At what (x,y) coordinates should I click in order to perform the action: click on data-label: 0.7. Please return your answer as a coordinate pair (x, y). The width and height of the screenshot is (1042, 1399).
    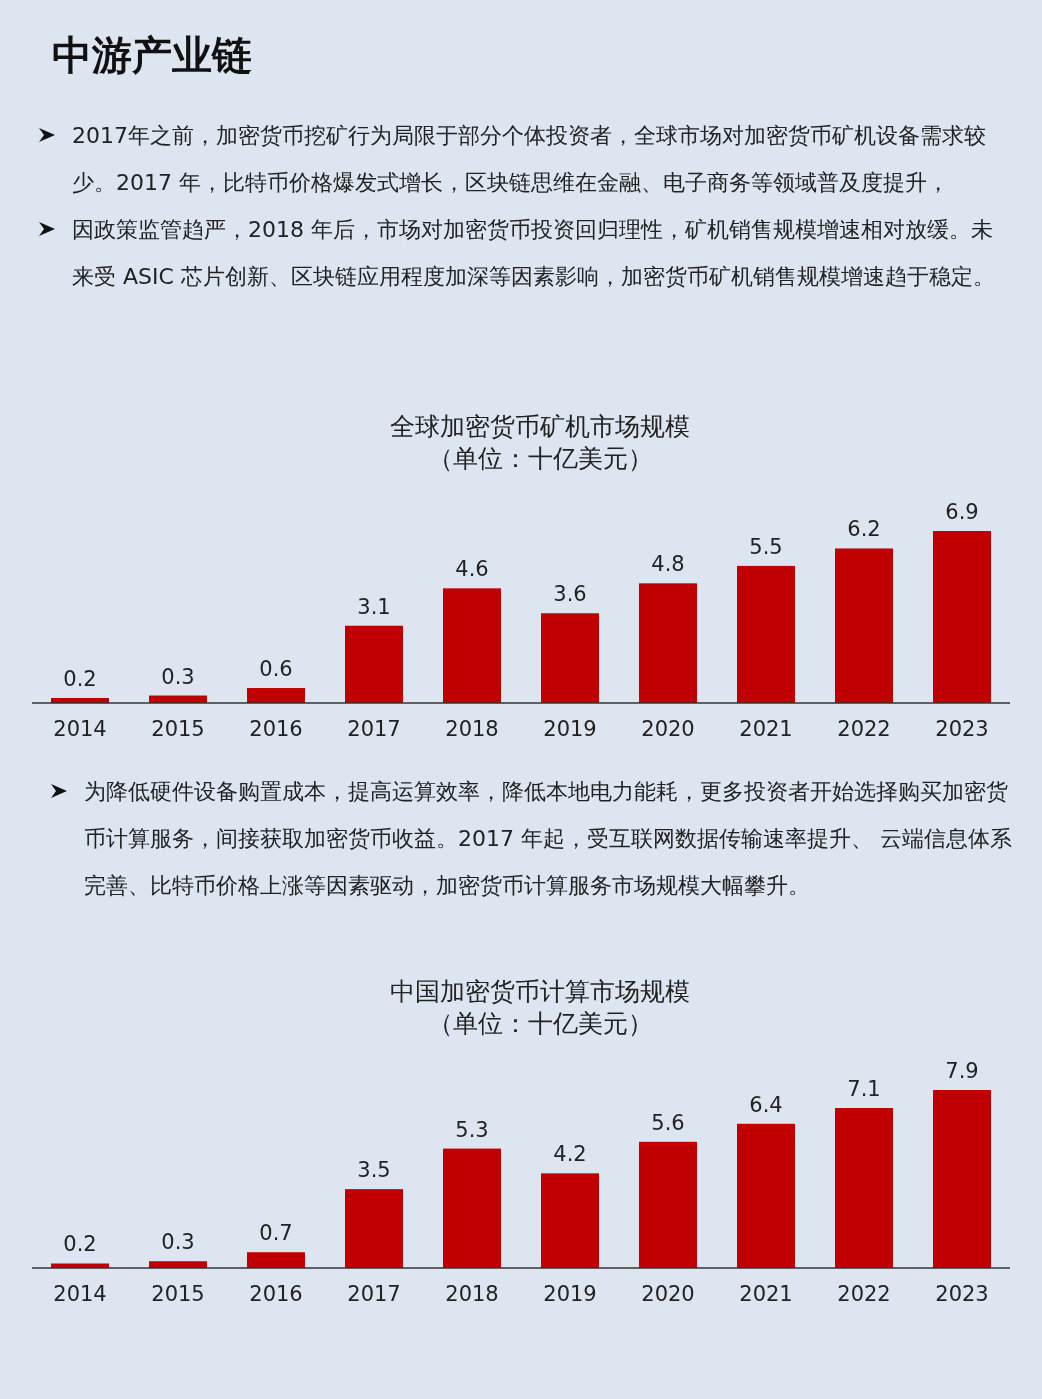
    Looking at the image, I should click on (276, 1233).